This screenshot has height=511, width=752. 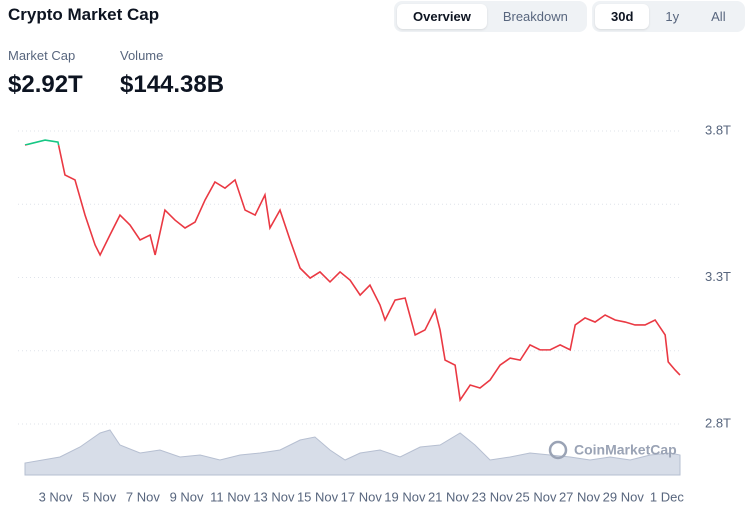 I want to click on stat: Volume $144.38B, so click(x=172, y=73).